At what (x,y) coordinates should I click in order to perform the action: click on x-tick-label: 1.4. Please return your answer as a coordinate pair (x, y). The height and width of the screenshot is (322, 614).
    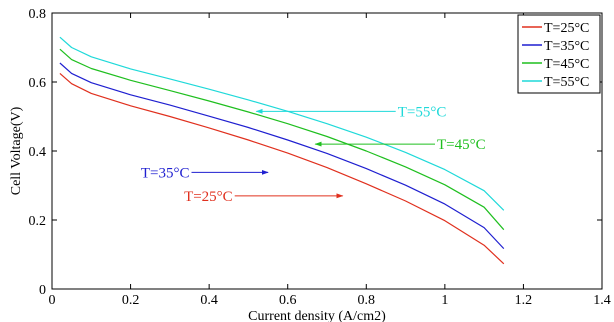
    Looking at the image, I should click on (602, 300).